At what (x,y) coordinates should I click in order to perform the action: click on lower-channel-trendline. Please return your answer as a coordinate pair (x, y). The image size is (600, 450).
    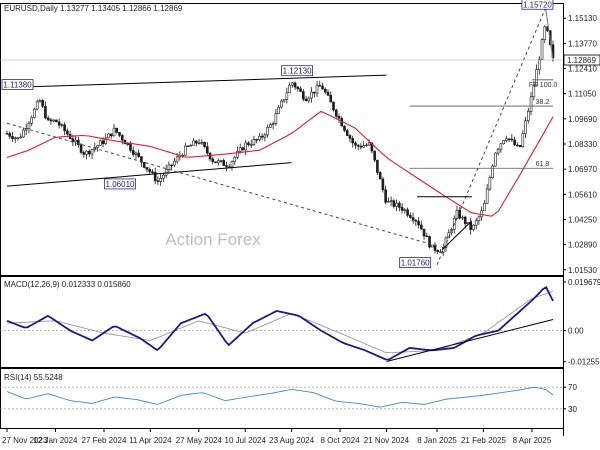
    Looking at the image, I should click on (149, 174).